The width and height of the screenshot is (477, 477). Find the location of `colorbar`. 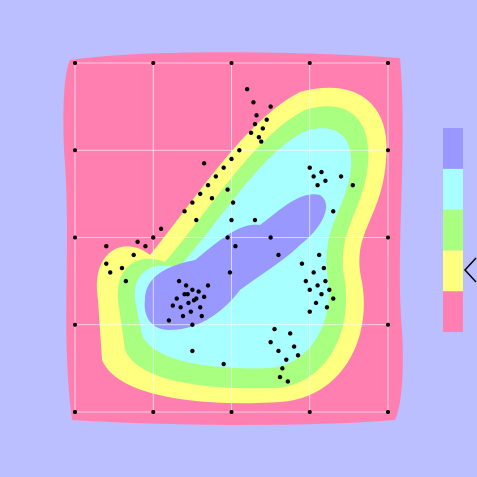

colorbar is located at coordinates (453, 230).